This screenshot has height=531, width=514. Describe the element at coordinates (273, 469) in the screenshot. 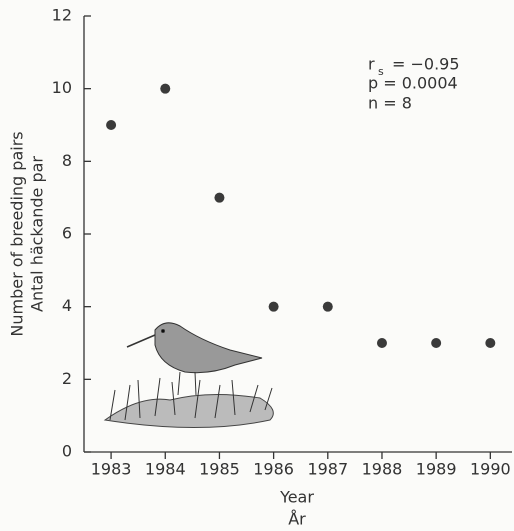

I see `x-tick-label: 1986` at that location.